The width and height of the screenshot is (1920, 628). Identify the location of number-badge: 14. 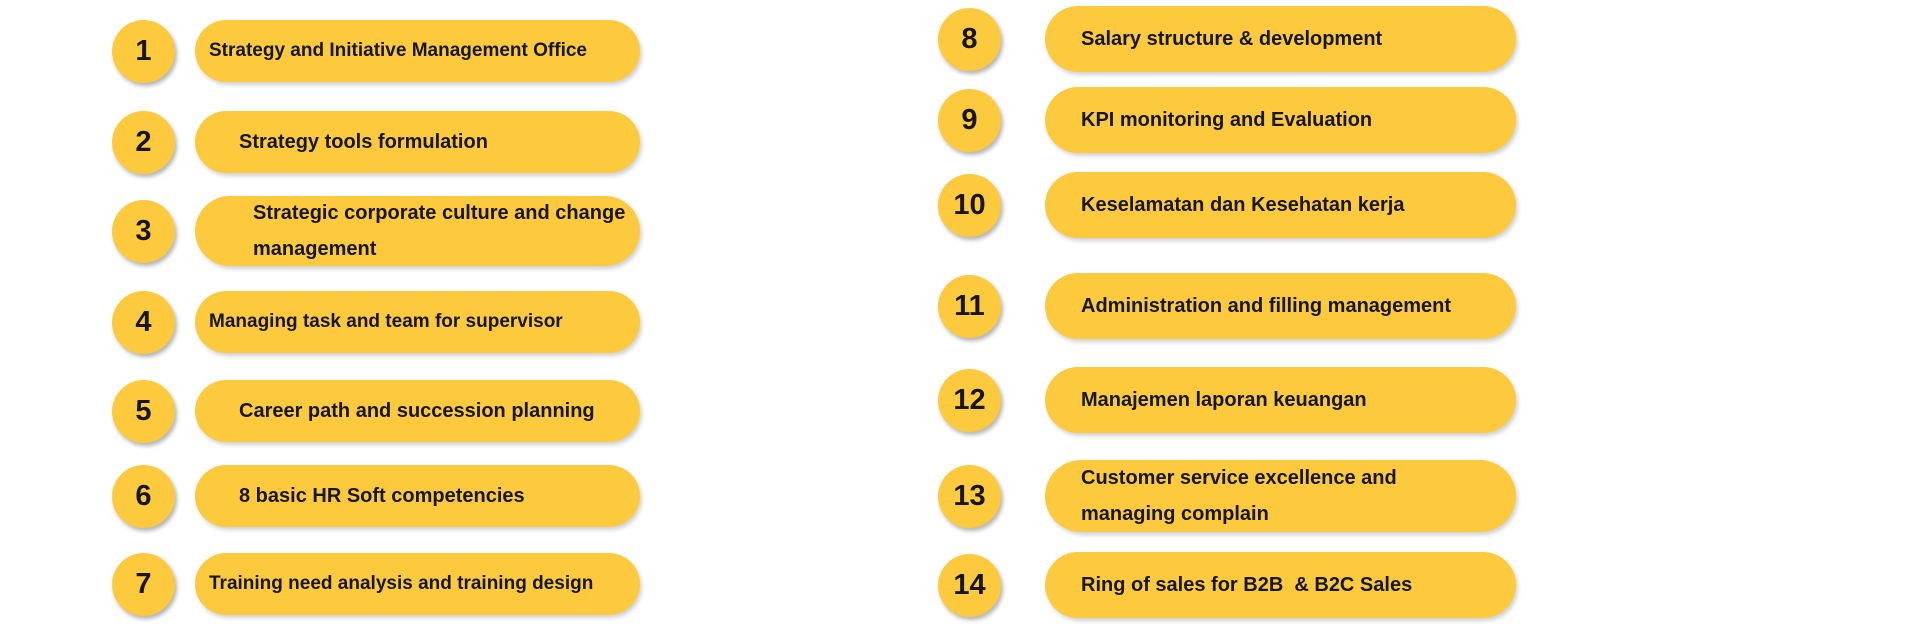
(969, 585).